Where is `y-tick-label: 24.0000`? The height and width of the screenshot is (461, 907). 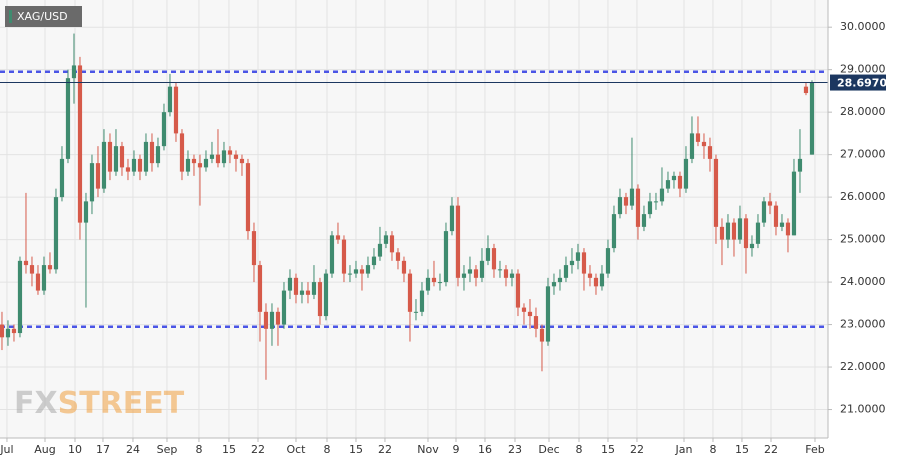 y-tick-label: 24.0000 is located at coordinates (863, 281).